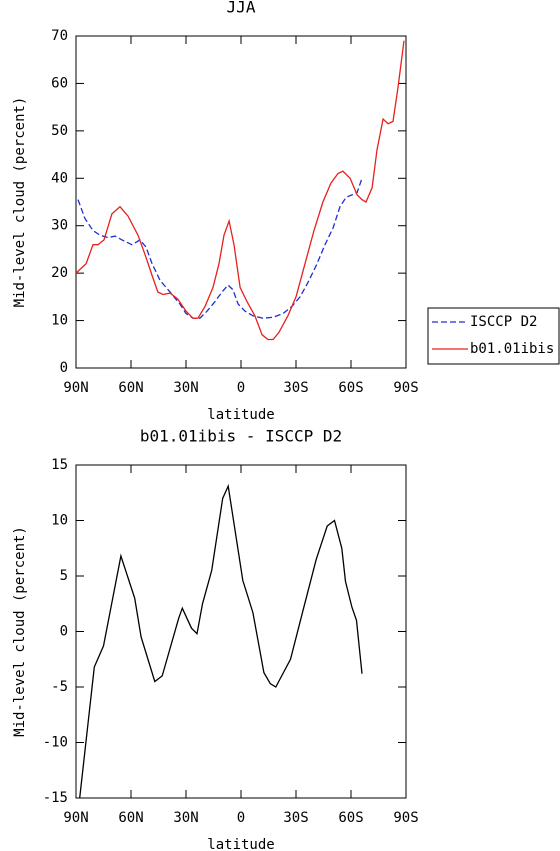 The width and height of the screenshot is (560, 851). I want to click on y-tick-label: 40, so click(59, 178).